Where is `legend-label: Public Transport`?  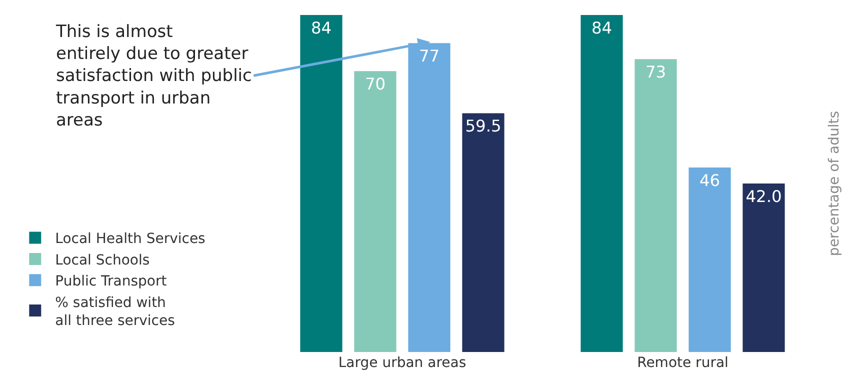
legend-label: Public Transport is located at coordinates (111, 282).